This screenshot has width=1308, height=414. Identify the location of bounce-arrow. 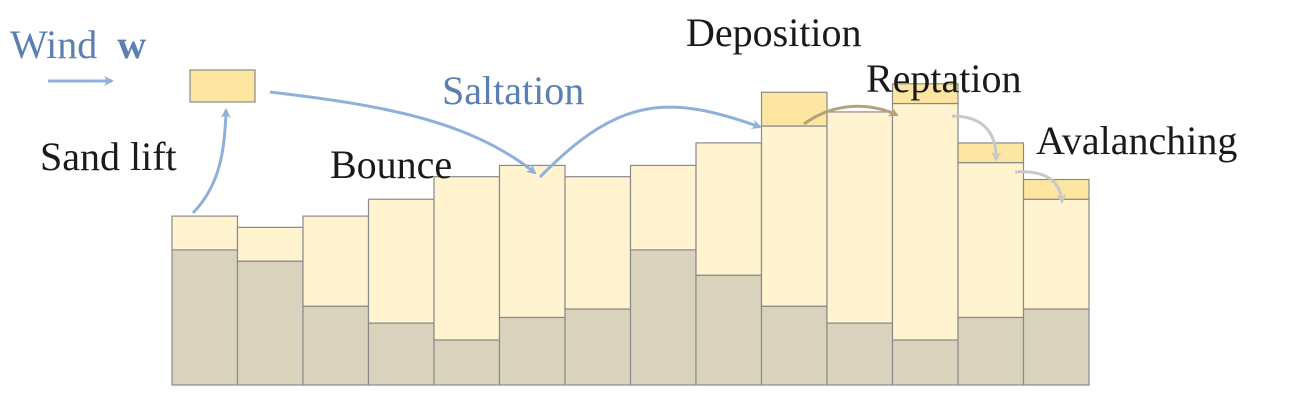
(650, 142).